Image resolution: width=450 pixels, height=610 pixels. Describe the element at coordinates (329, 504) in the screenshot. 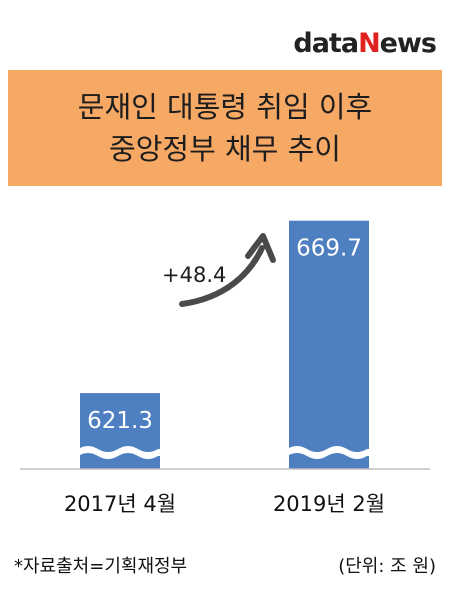

I see `category-label-2: 2019년 2월` at that location.